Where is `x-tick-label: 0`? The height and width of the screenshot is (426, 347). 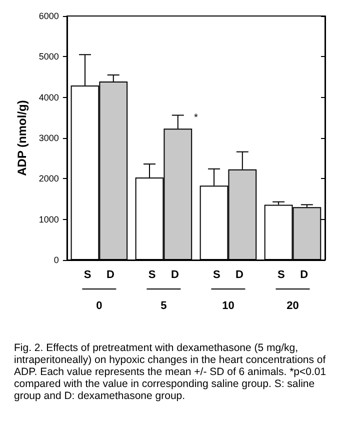 x-tick-label: 0 is located at coordinates (99, 306).